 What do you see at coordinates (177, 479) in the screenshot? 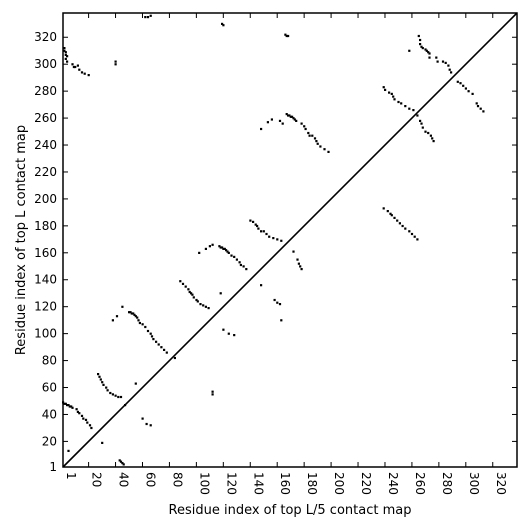
I see `x-tick-label: 80` at bounding box center [177, 479].